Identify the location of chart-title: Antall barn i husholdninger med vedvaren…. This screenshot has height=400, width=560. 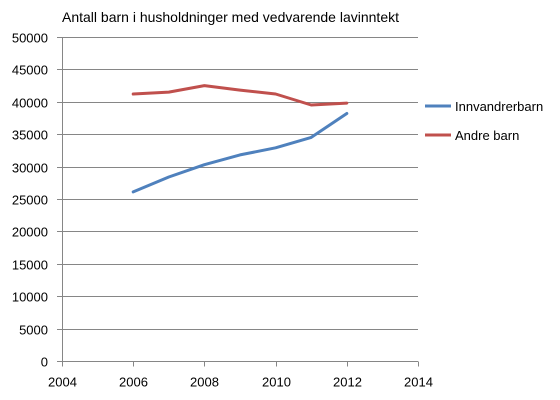
(230, 17).